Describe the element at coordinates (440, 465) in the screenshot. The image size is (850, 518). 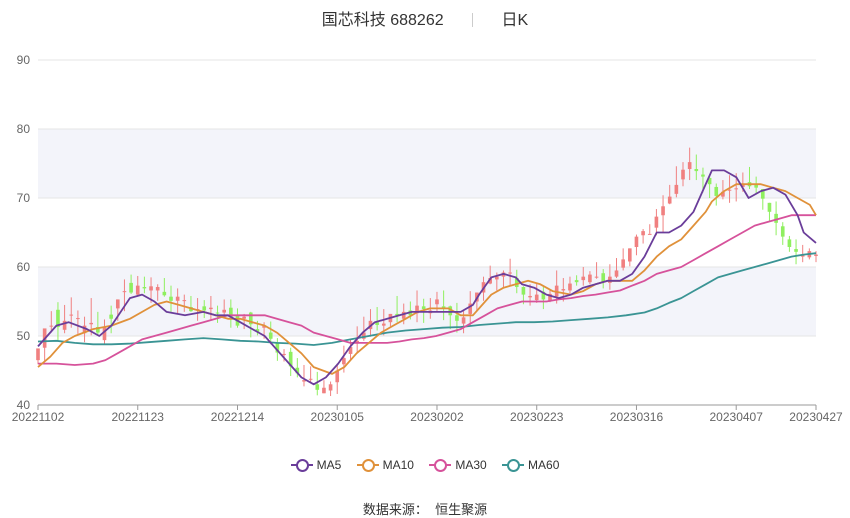
I see `legend-swatch-ma30` at that location.